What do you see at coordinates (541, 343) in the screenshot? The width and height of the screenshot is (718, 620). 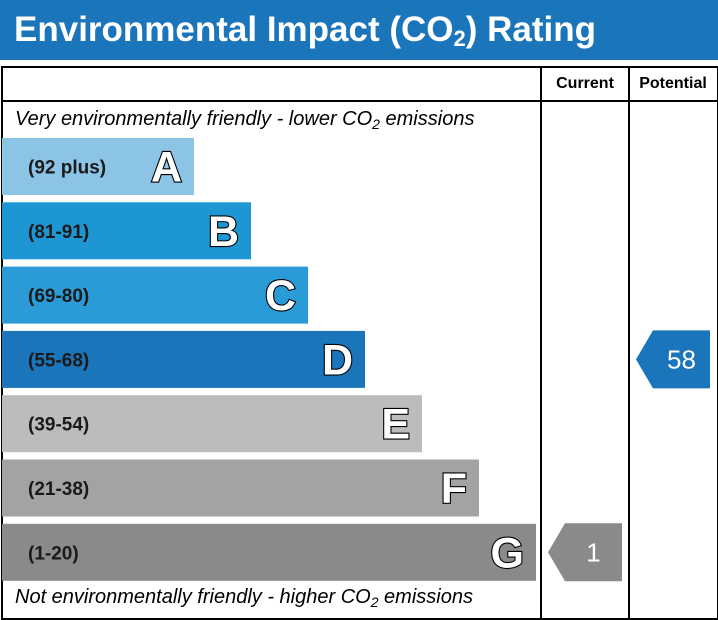 I see `current-column-divider` at bounding box center [541, 343].